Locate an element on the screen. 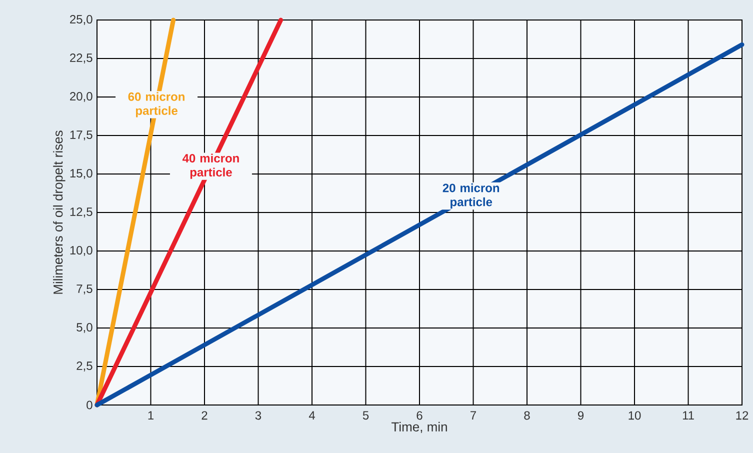  y-tick-label: 22,5 is located at coordinates (81, 59).